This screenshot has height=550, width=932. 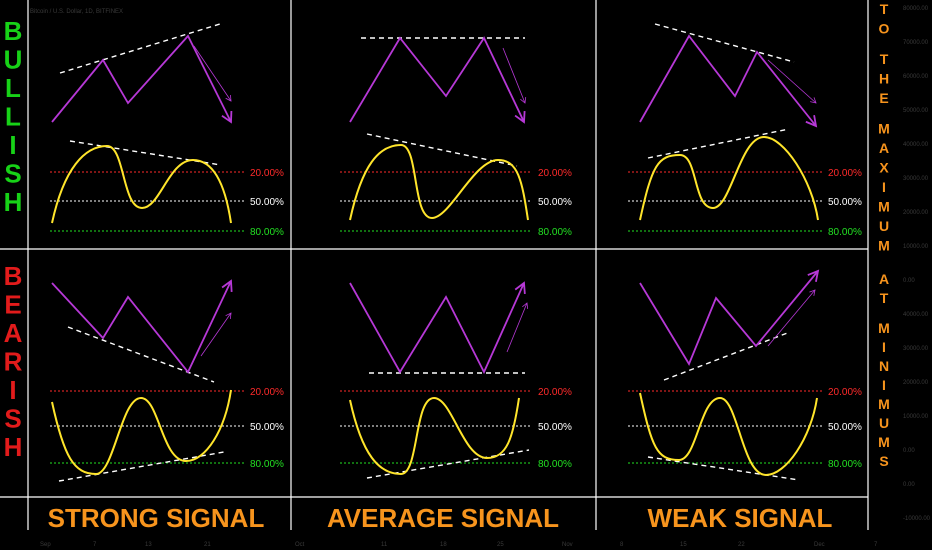 I want to click on time-tick: 8, so click(x=622, y=545).